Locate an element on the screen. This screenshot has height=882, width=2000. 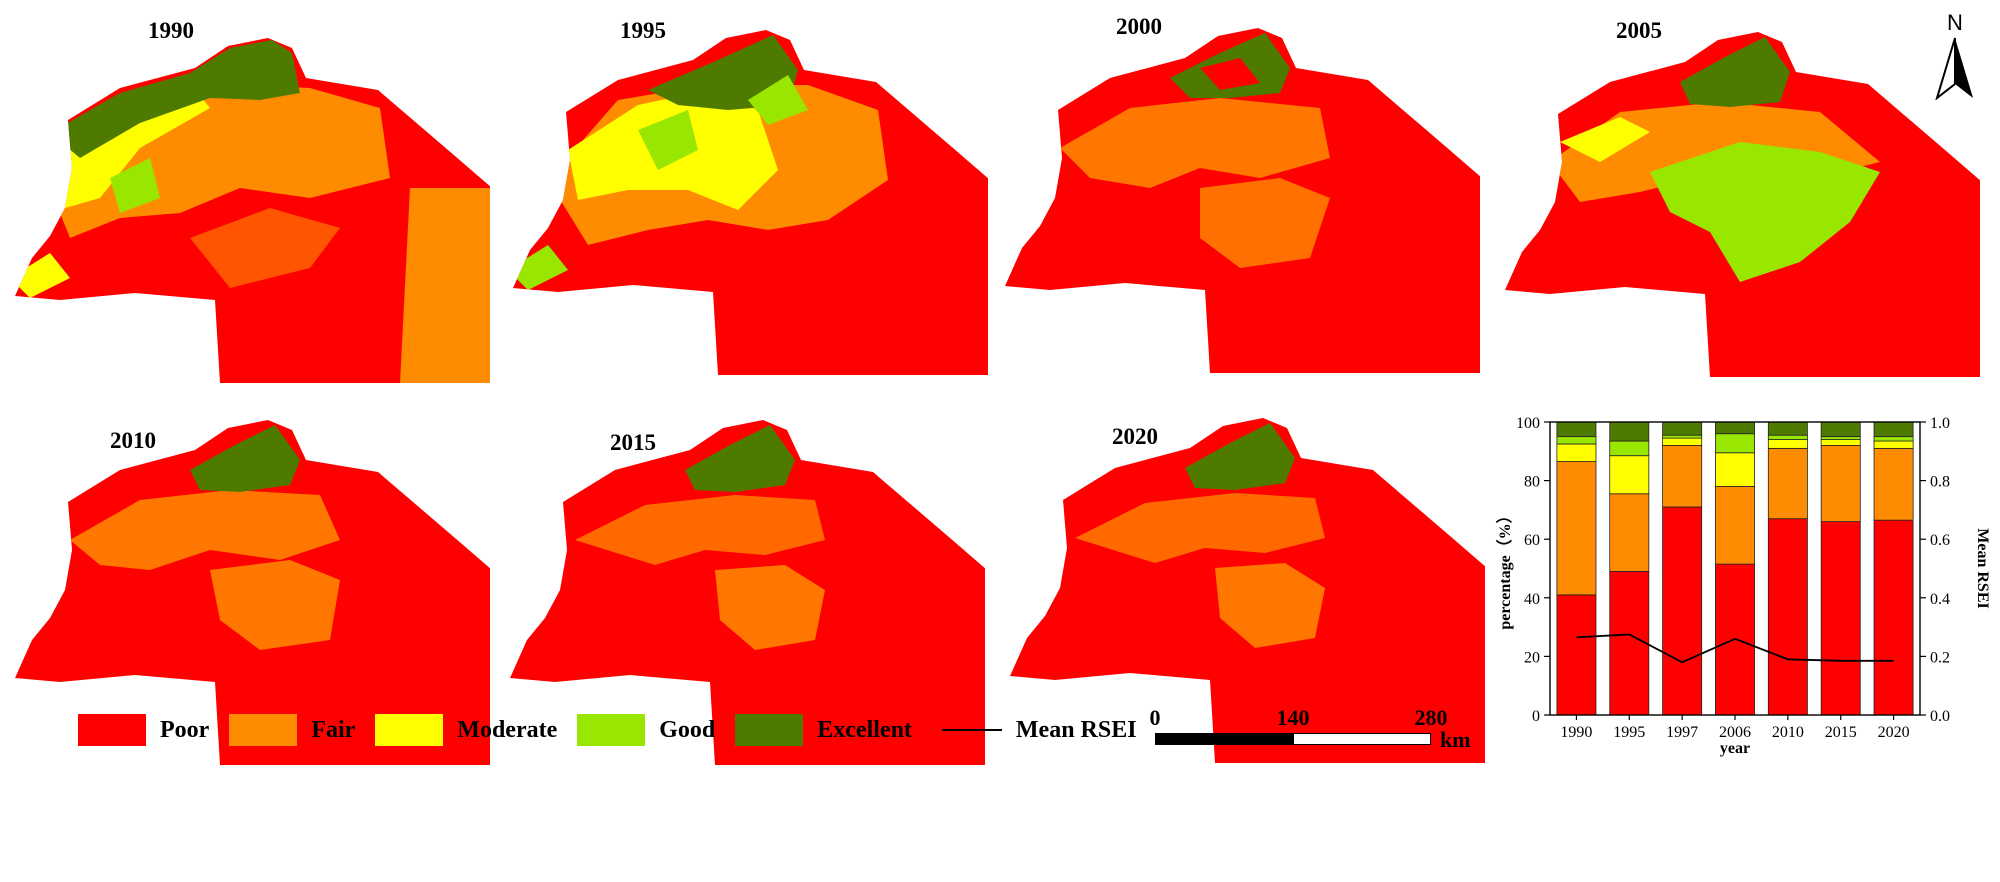
rsei-map-1995 is located at coordinates (750, 202).